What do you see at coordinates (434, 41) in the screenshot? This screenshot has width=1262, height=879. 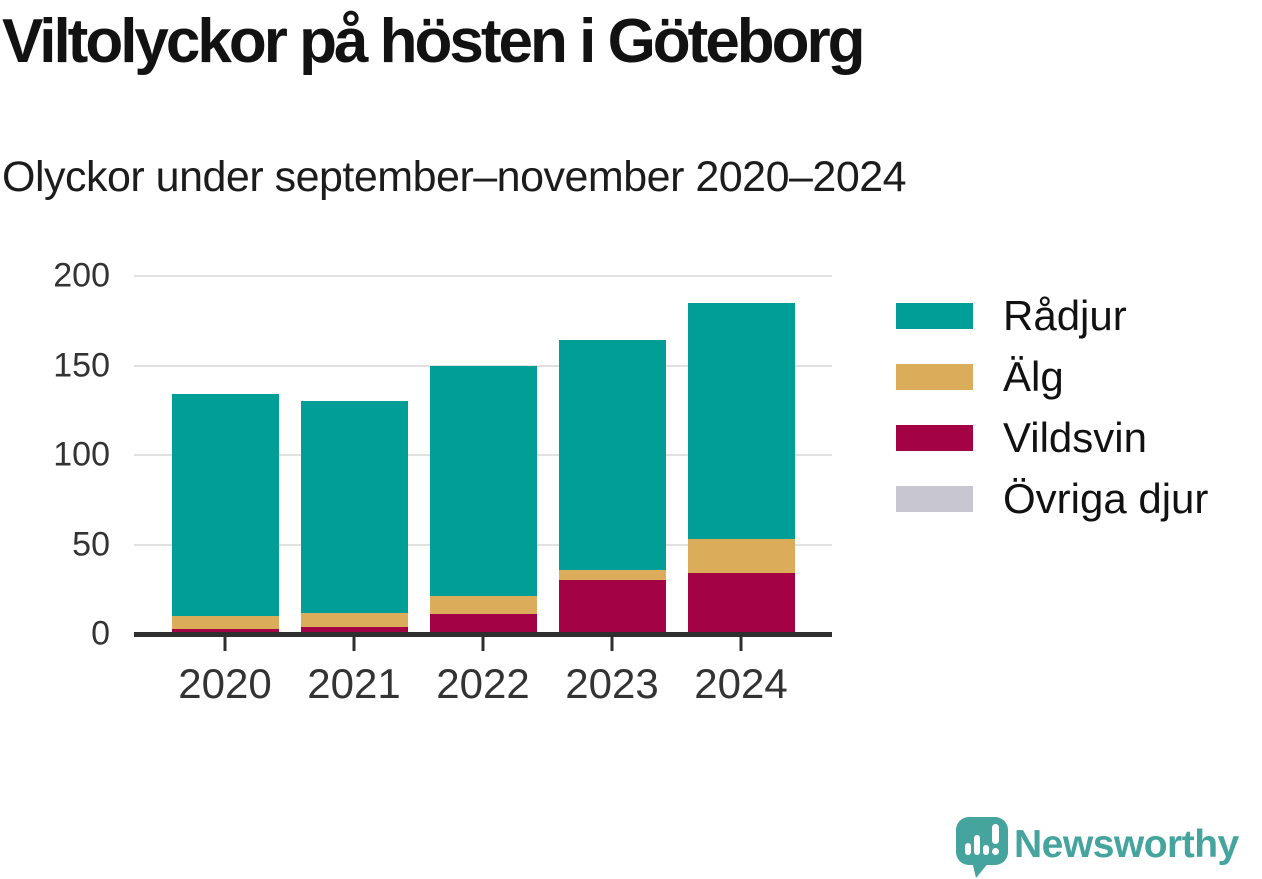 I see `chart-title: Viltolyckor på hösten i Göteborg` at bounding box center [434, 41].